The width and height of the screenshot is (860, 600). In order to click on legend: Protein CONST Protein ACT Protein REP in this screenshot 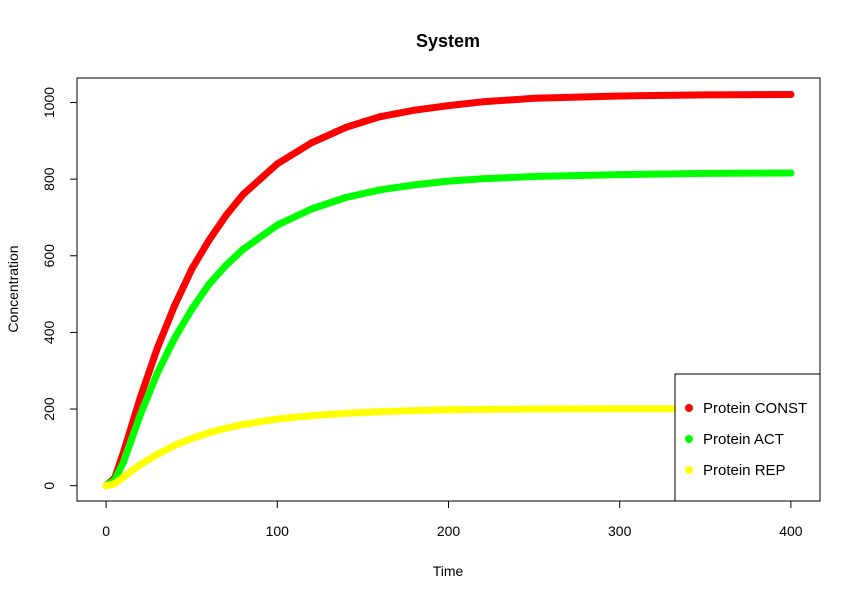, I will do `click(747, 437)`.